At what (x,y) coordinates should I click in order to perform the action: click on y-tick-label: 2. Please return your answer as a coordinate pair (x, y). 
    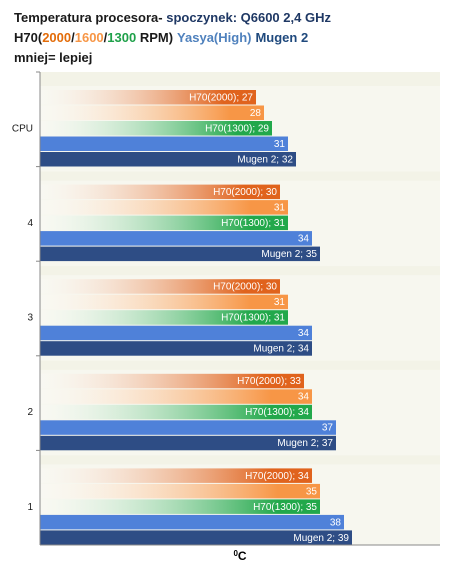
    Looking at the image, I should click on (30, 412).